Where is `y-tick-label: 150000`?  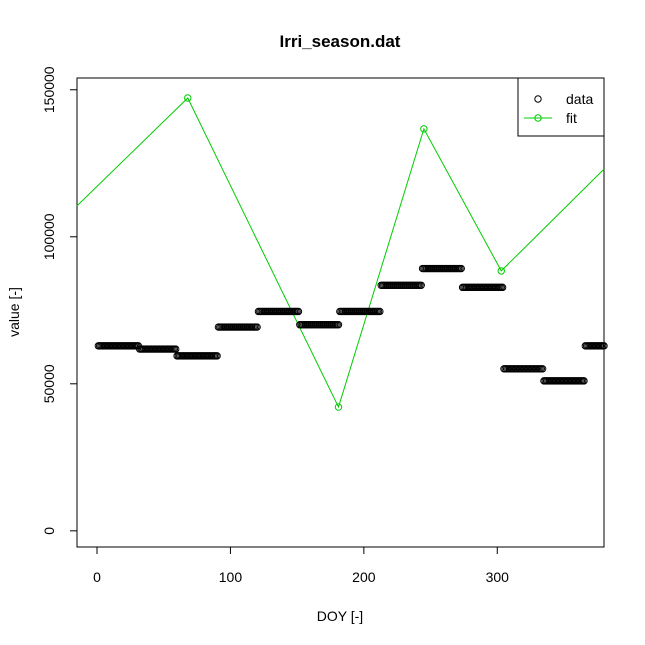 y-tick-label: 150000 is located at coordinates (49, 89).